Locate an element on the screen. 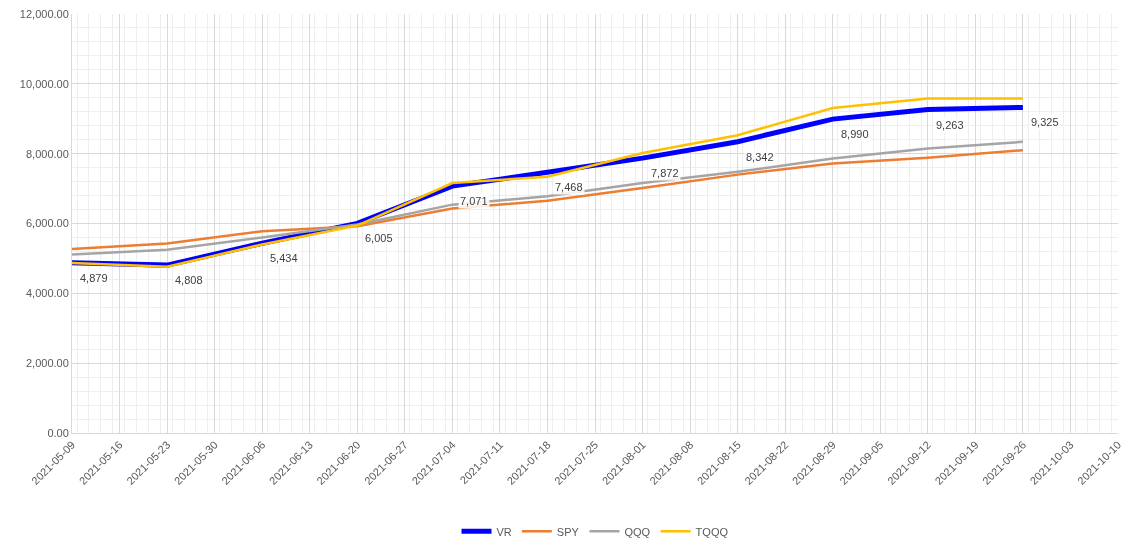 The image size is (1145, 558). y-tick-label: 6,000.00 is located at coordinates (47, 223).